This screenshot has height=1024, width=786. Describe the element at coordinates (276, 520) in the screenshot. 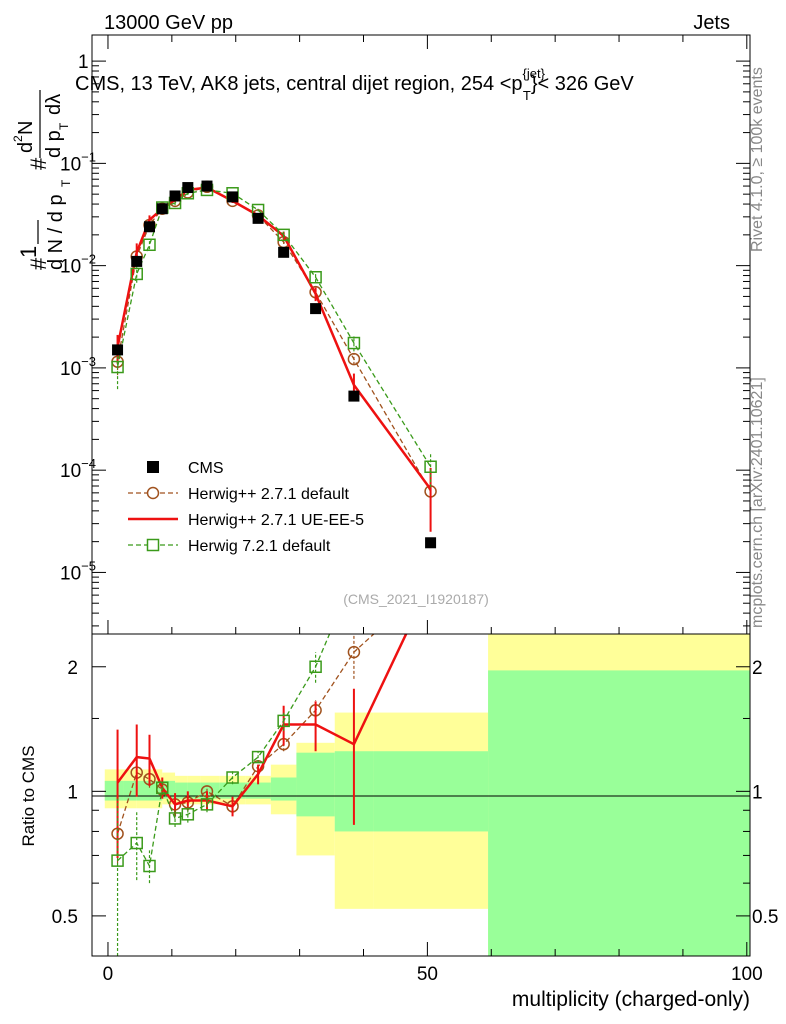

I see `legend-label: Herwig++ 2.7.1 UE-EE-5` at that location.